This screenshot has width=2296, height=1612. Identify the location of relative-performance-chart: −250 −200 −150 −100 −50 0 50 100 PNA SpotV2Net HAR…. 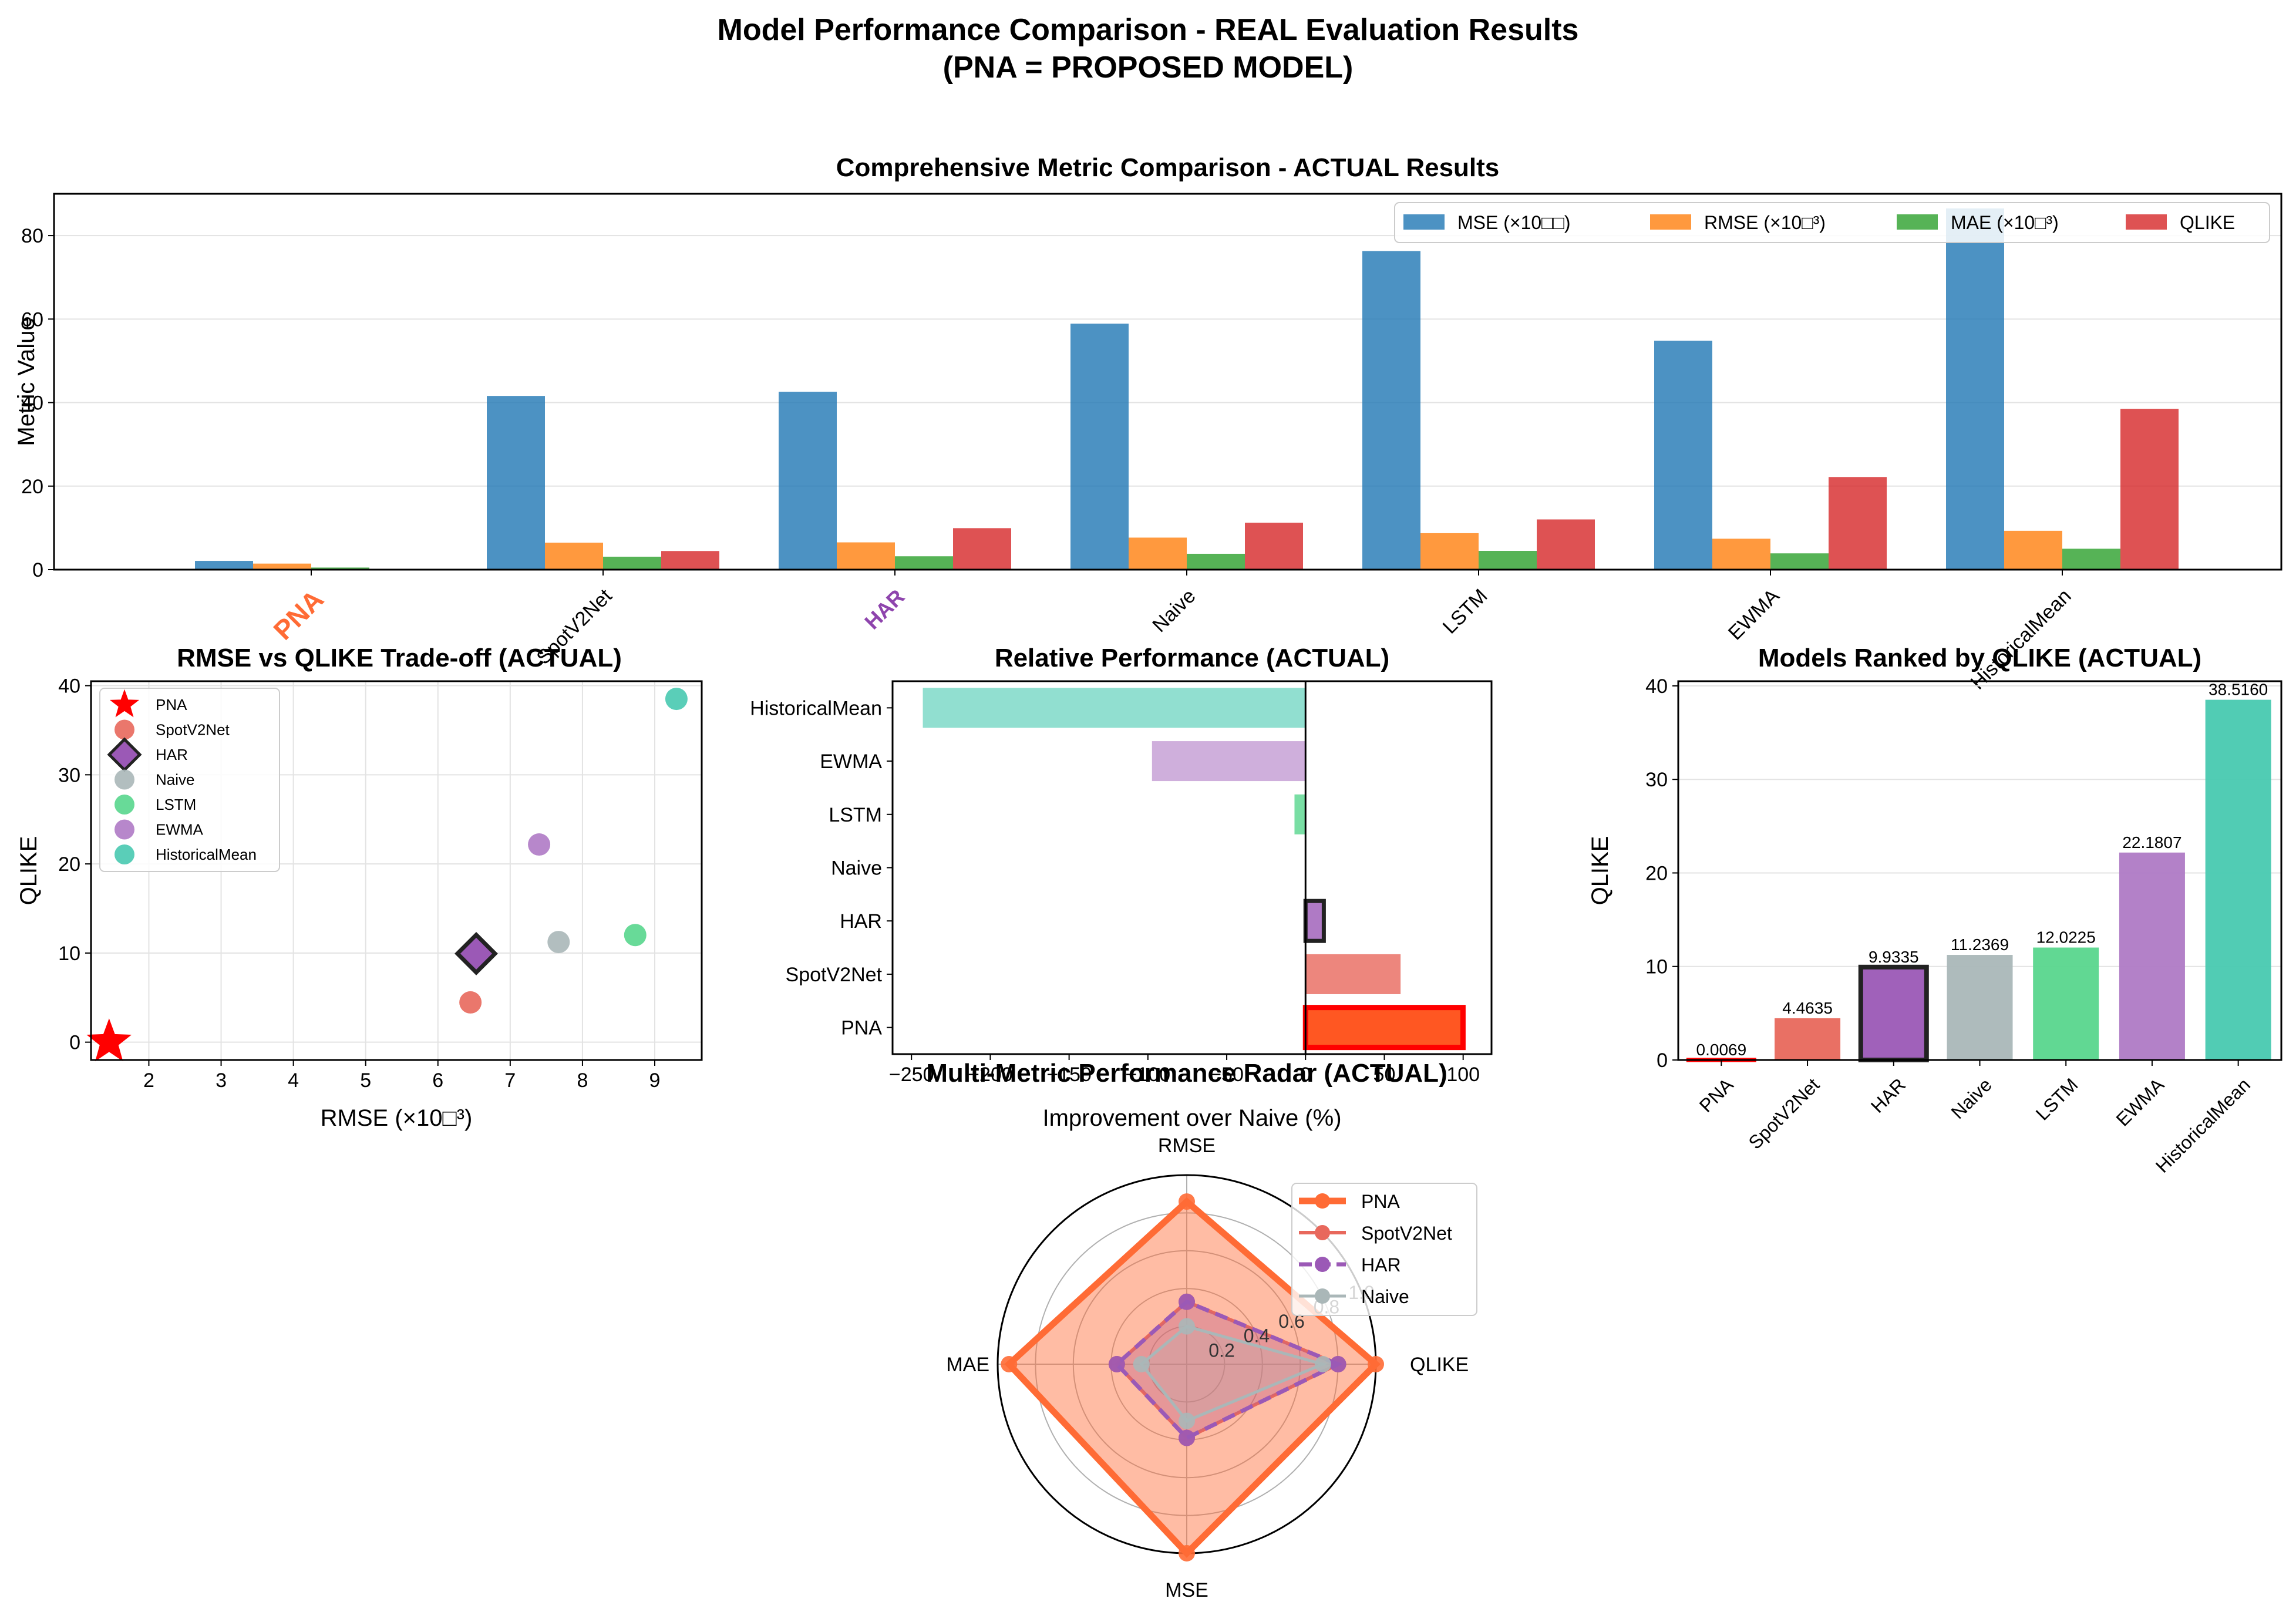
(1121, 888).